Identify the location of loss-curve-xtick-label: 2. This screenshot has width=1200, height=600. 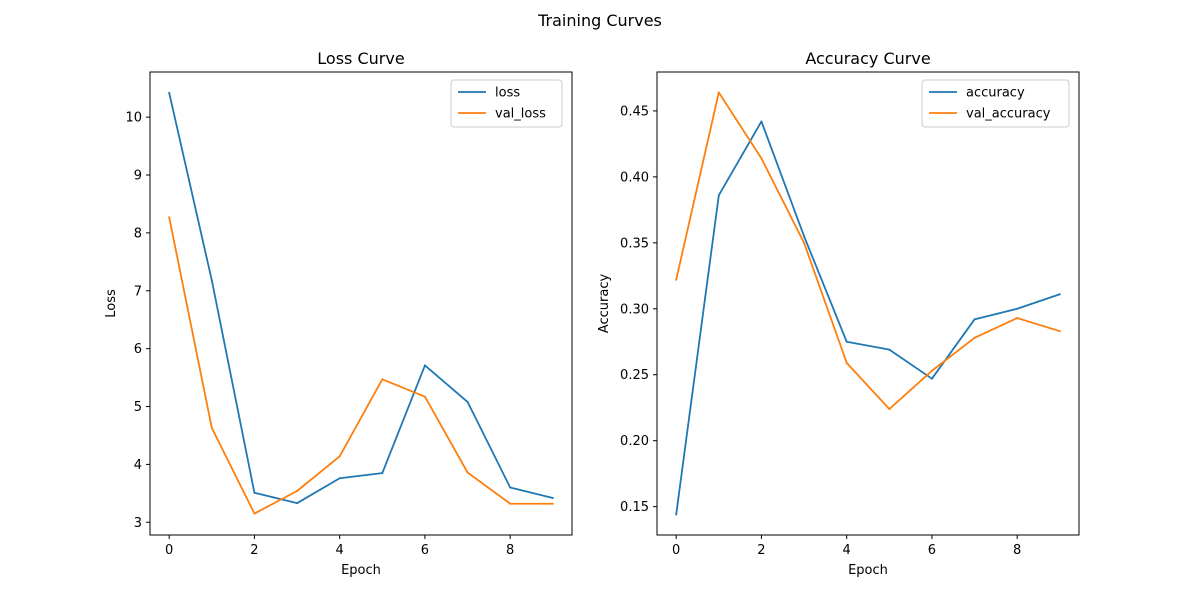
(254, 550).